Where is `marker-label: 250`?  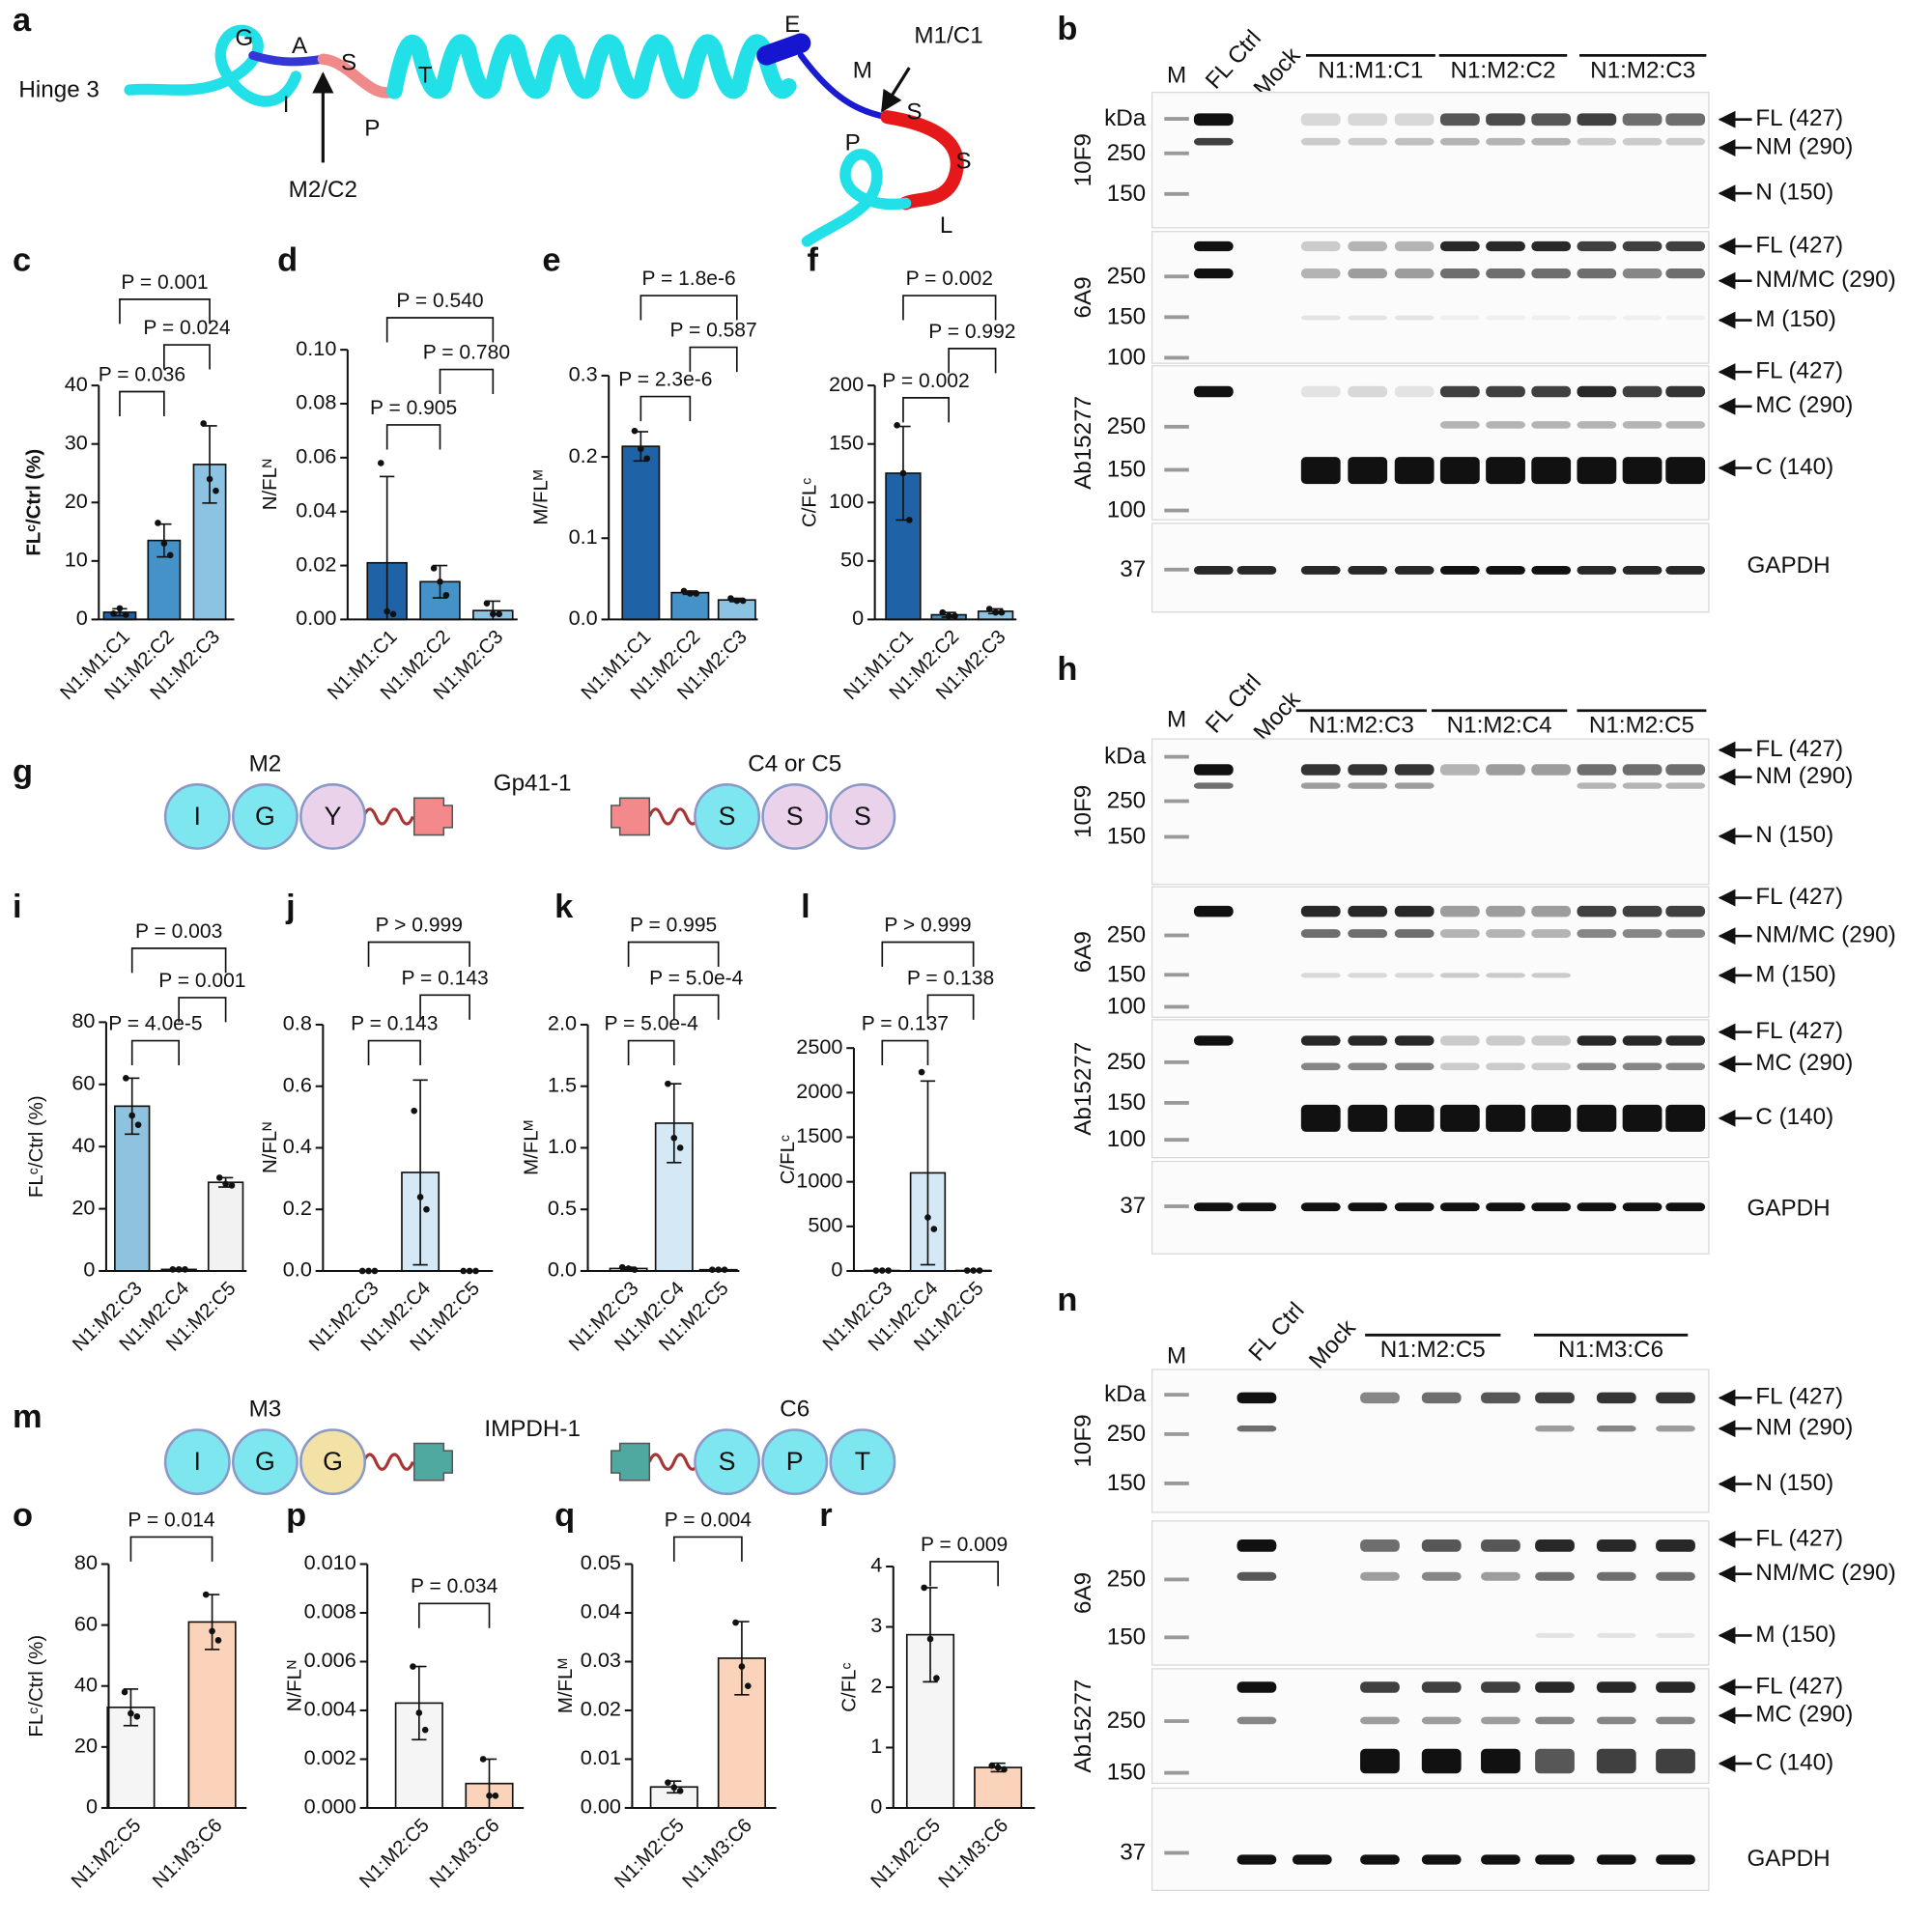
marker-label: 250 is located at coordinates (1126, 276).